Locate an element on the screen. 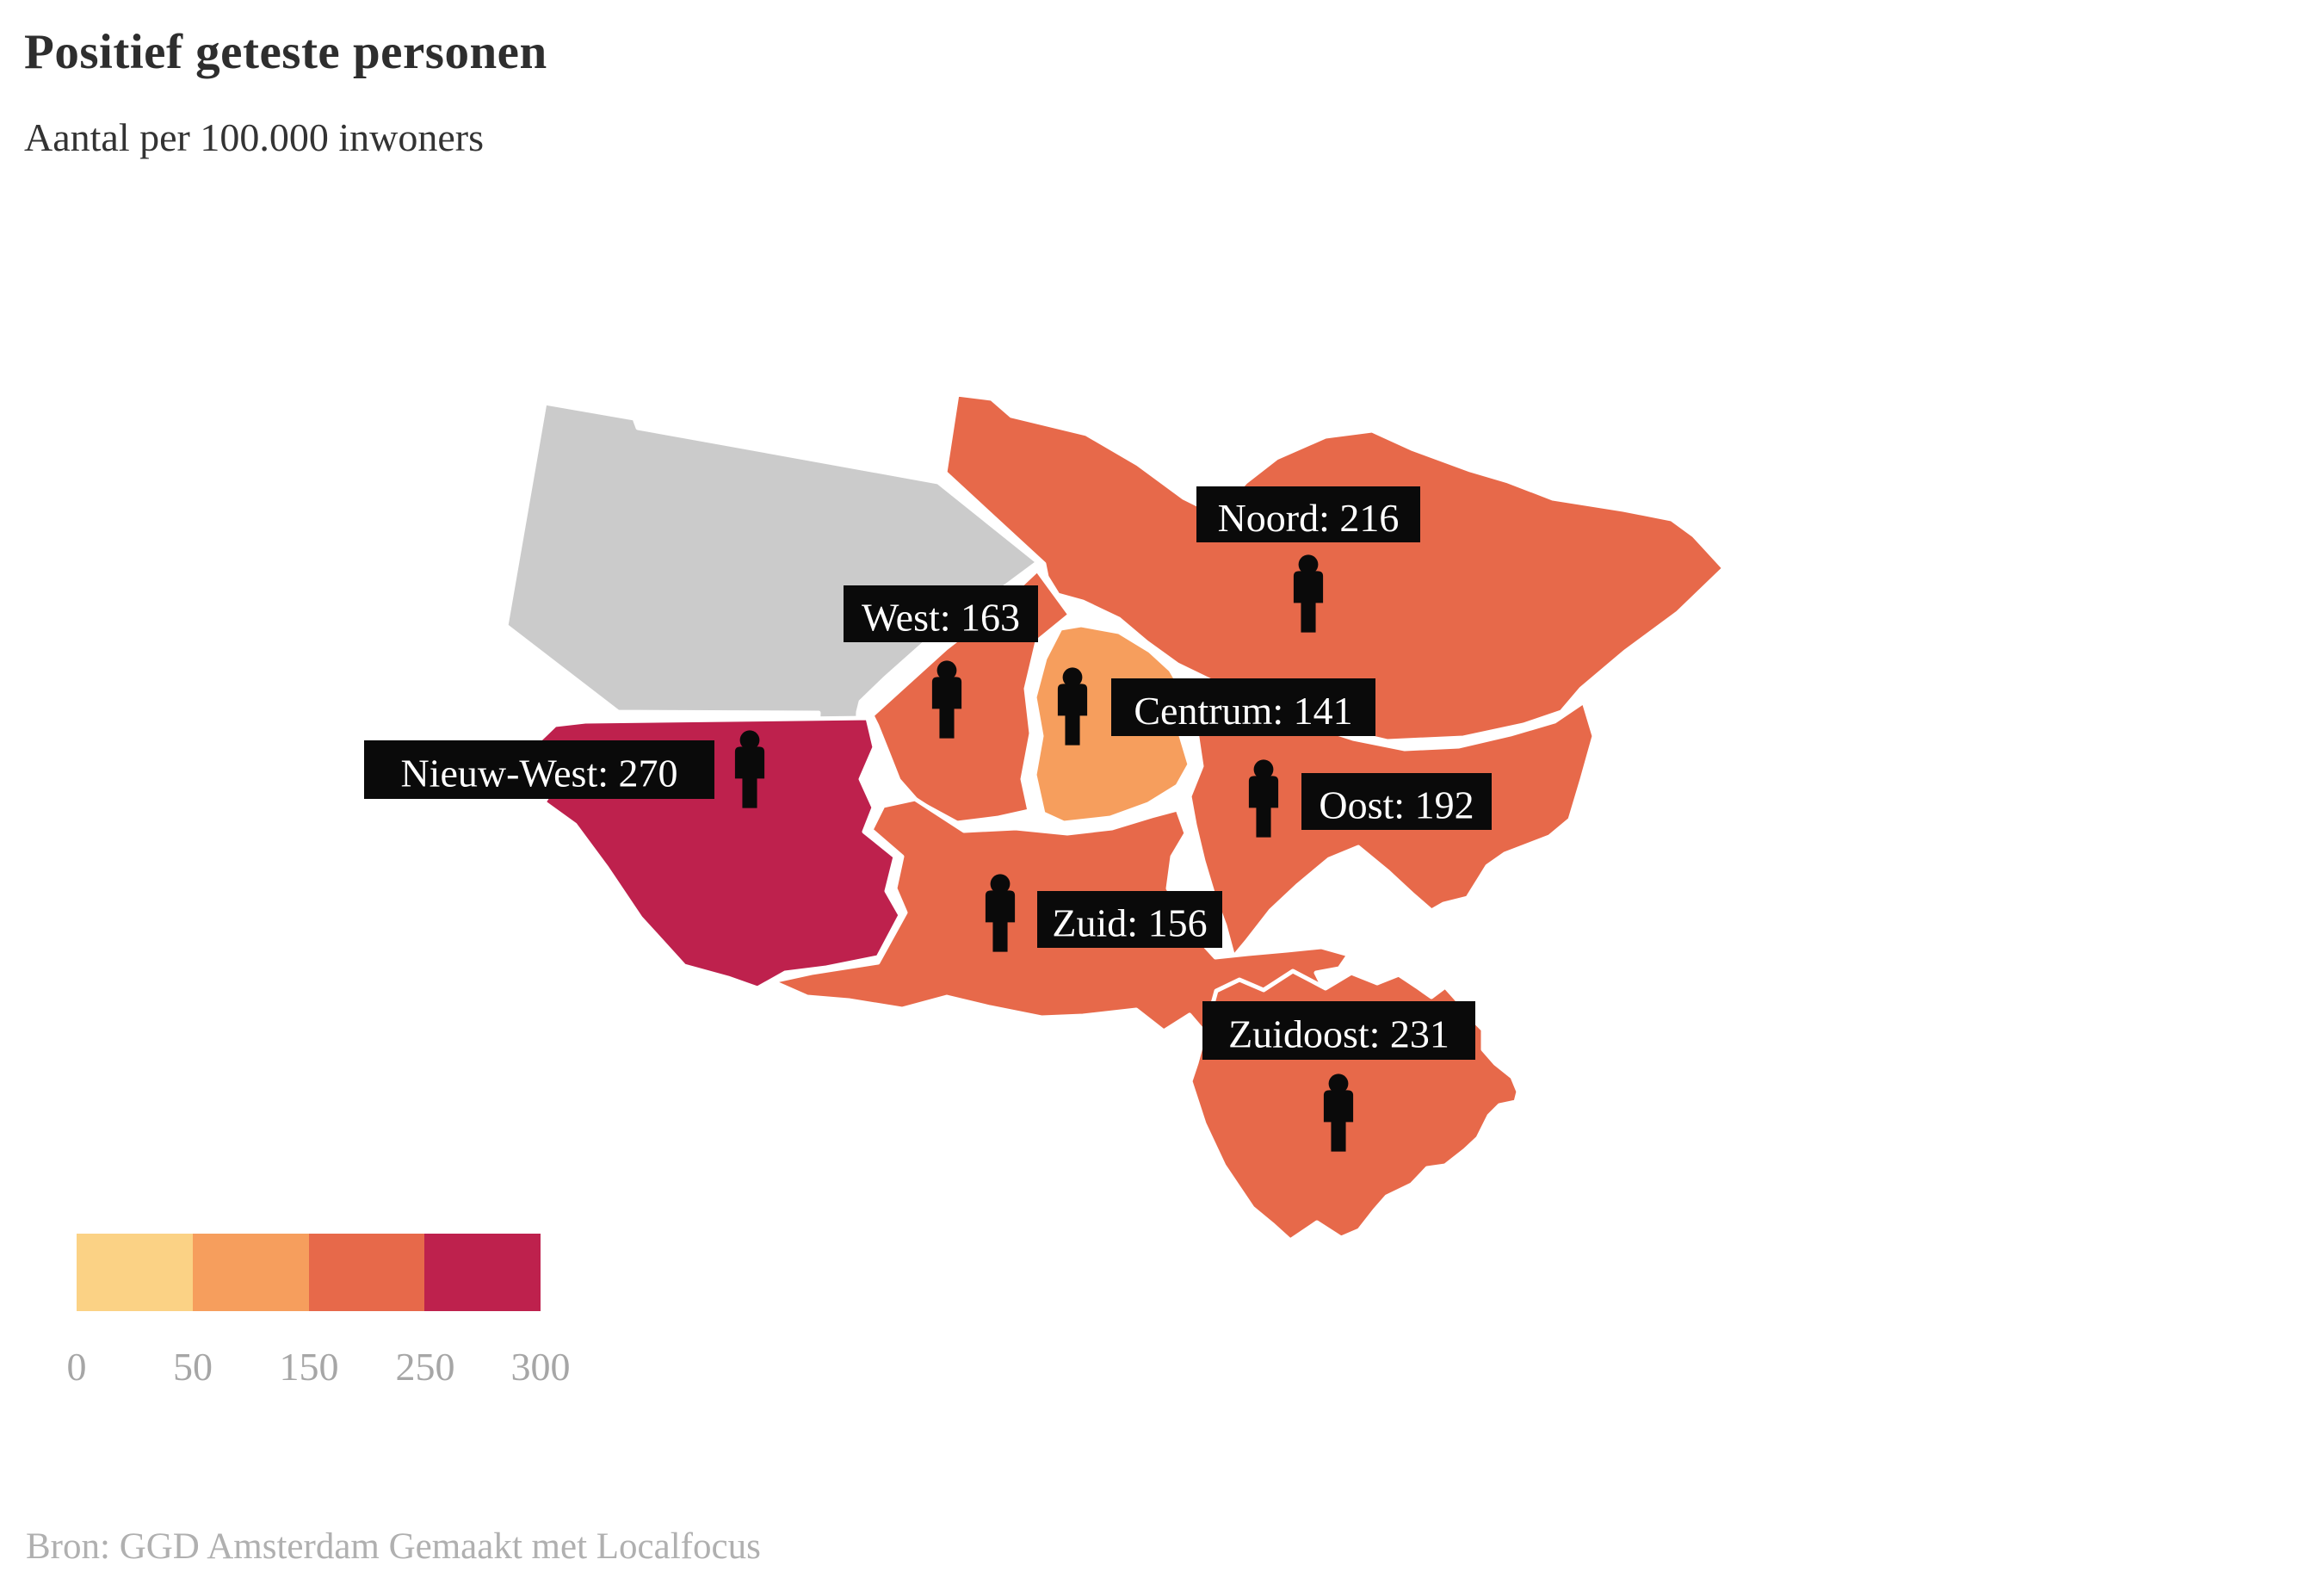 Image resolution: width=2324 pixels, height=1578 pixels. legend-ticks: 0 50 150 250 300 is located at coordinates (319, 1370).